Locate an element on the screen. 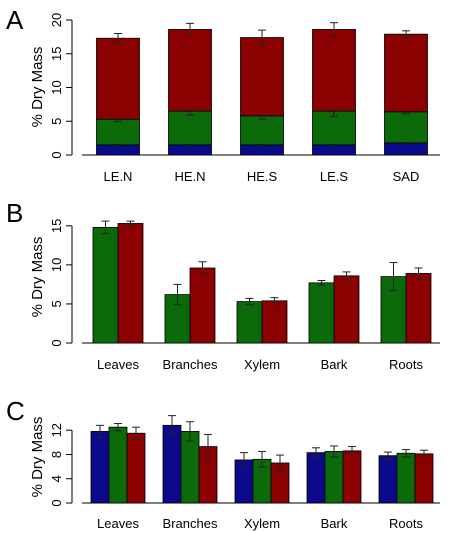  x-category-label: LE.S is located at coordinates (334, 176).